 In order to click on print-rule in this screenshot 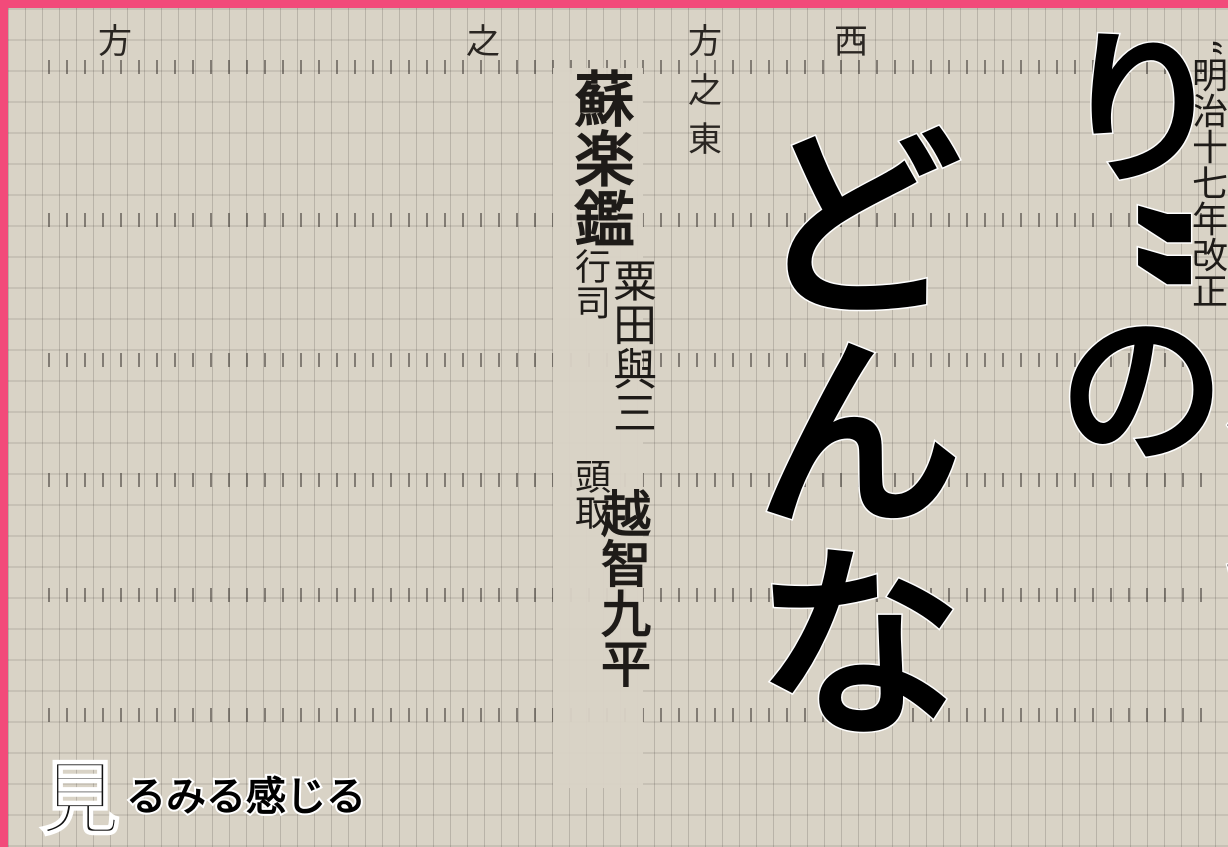, I will do `click(628, 67)`.